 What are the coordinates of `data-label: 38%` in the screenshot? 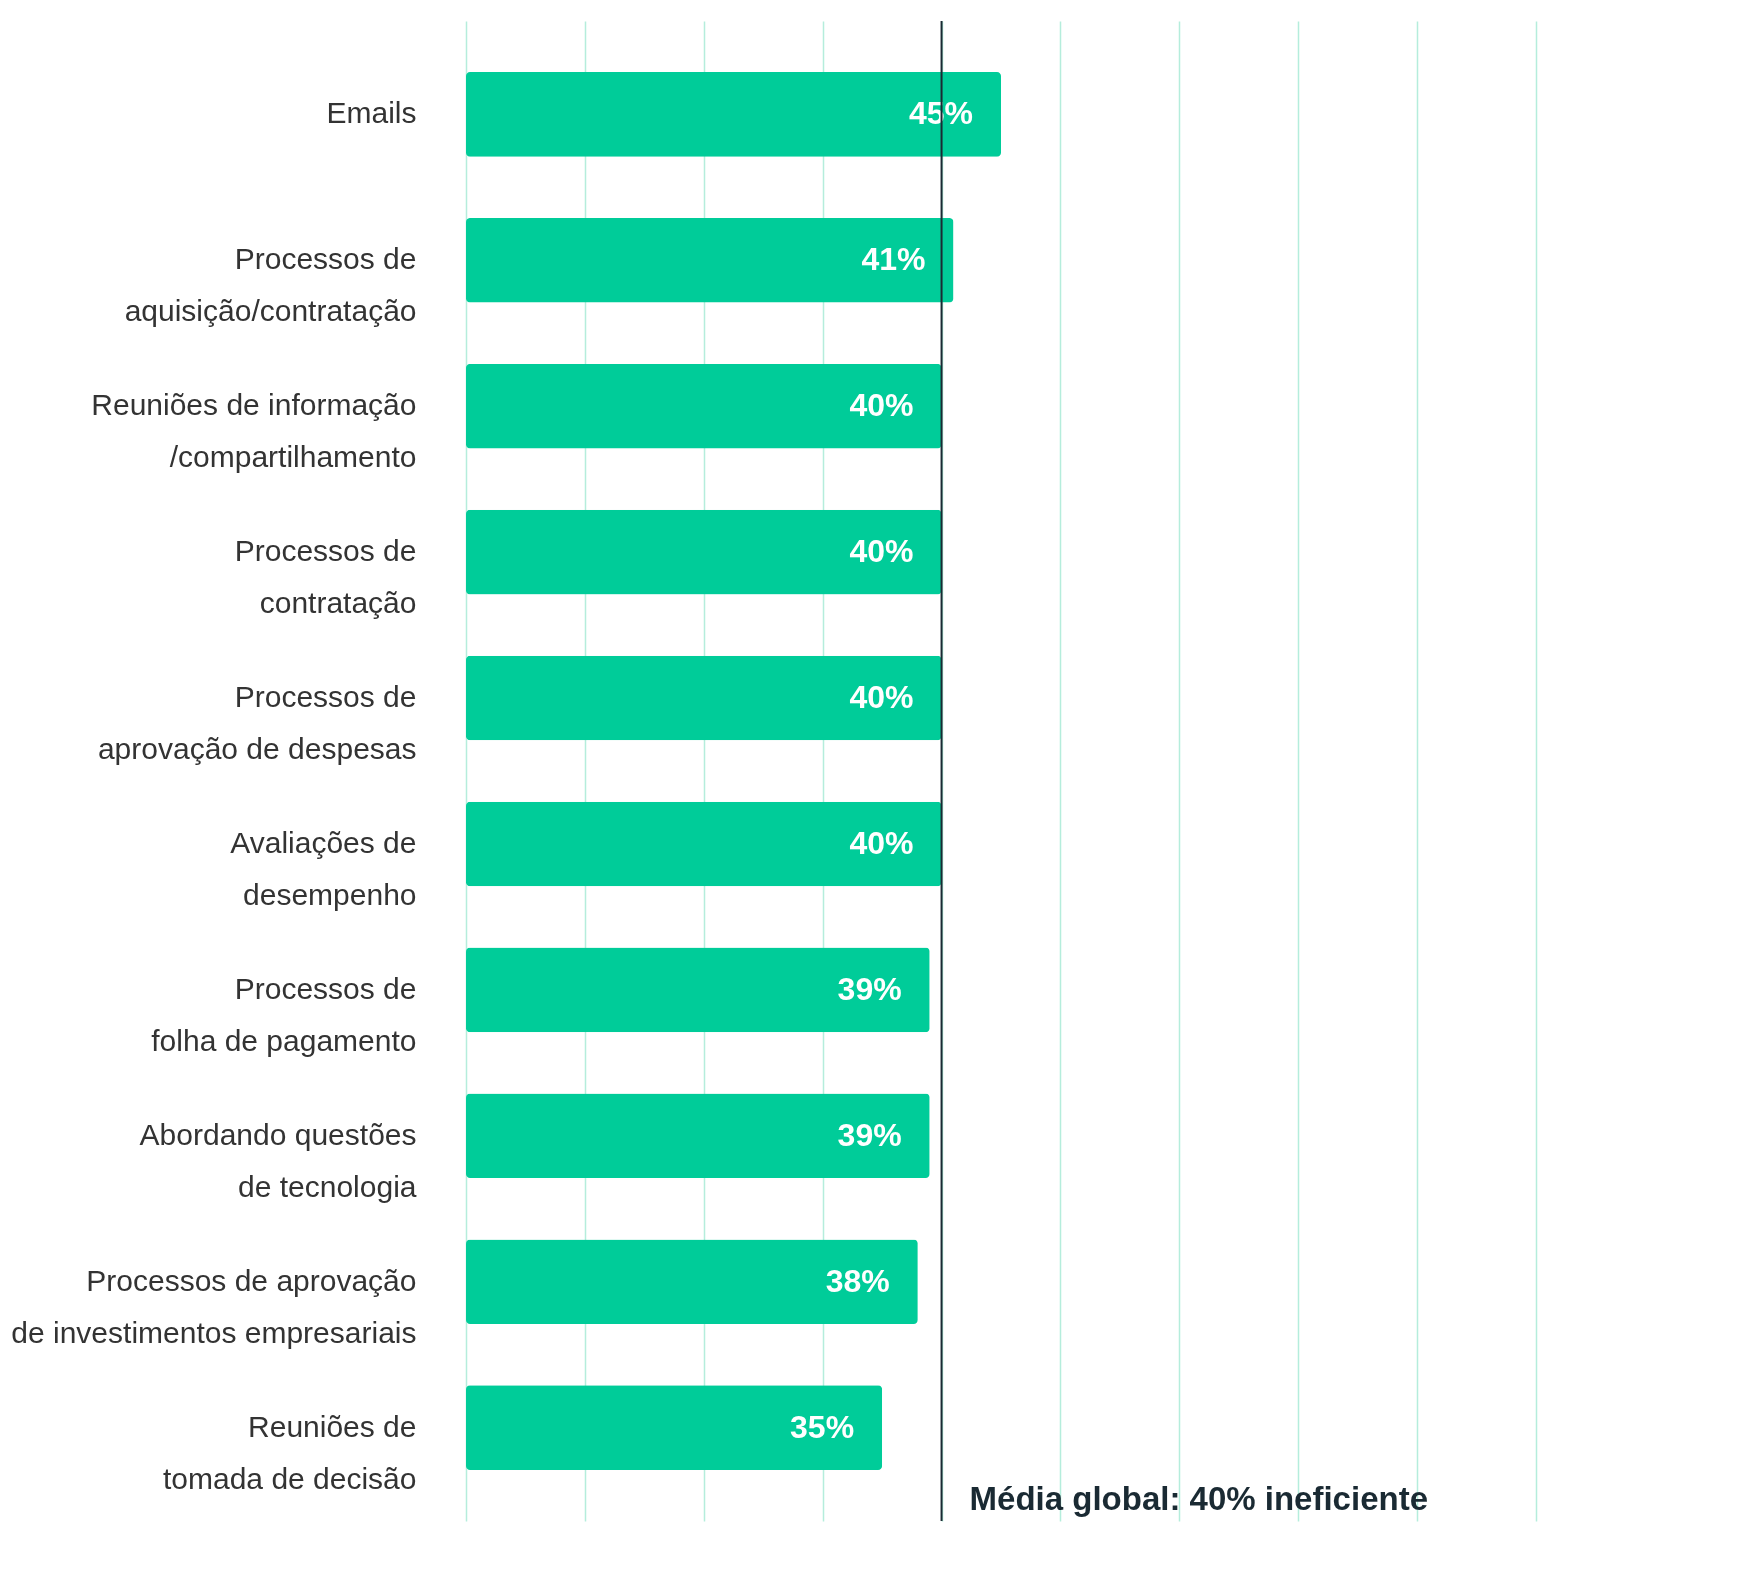 It's located at (857, 1280).